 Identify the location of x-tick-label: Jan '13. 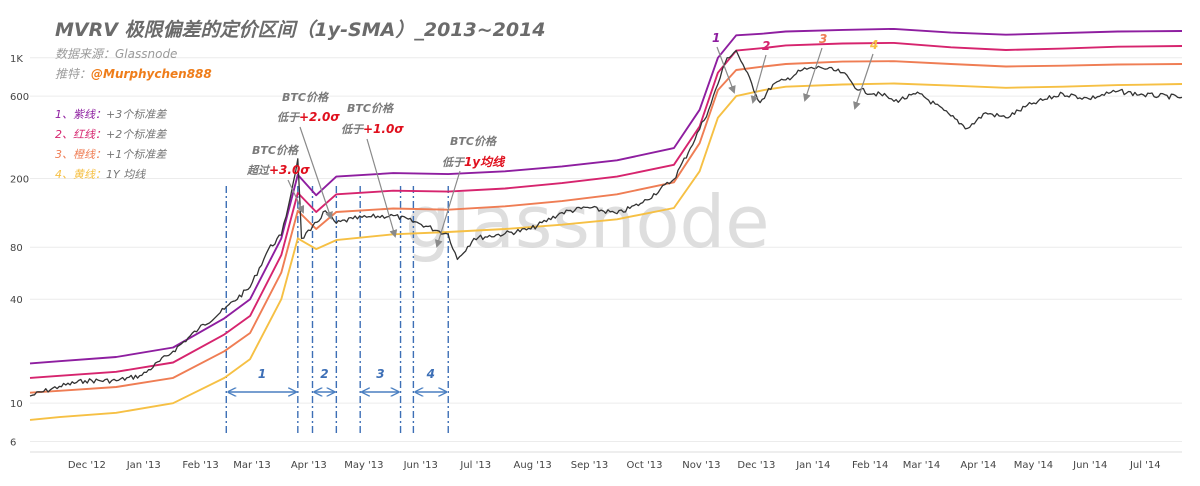
(143, 465).